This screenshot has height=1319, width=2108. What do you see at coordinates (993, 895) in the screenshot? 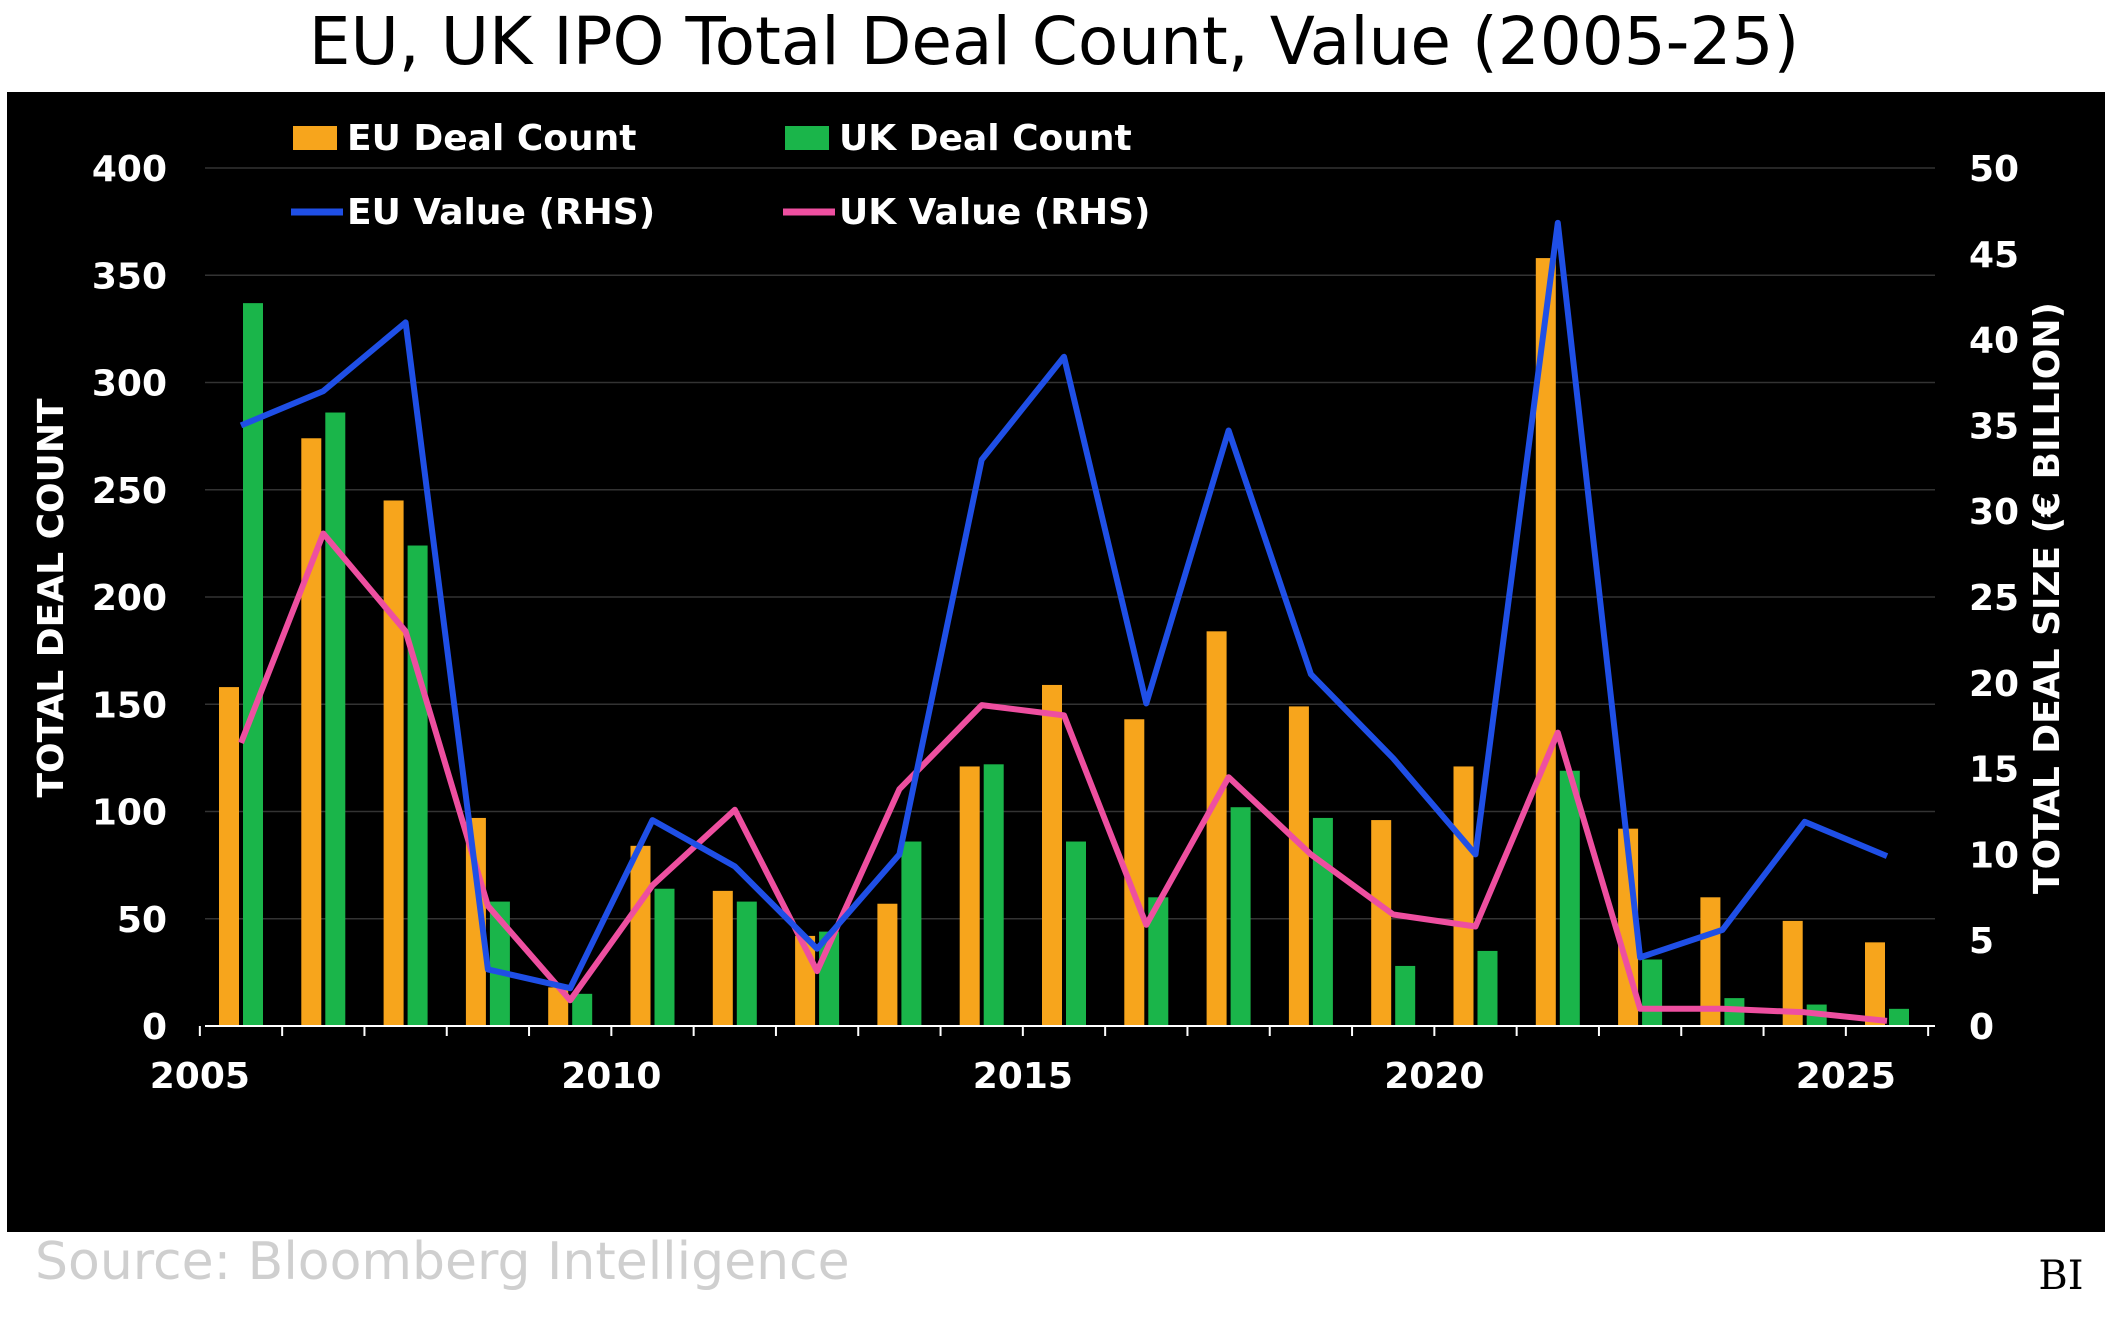
I see `bar-uk-count-2014` at bounding box center [993, 895].